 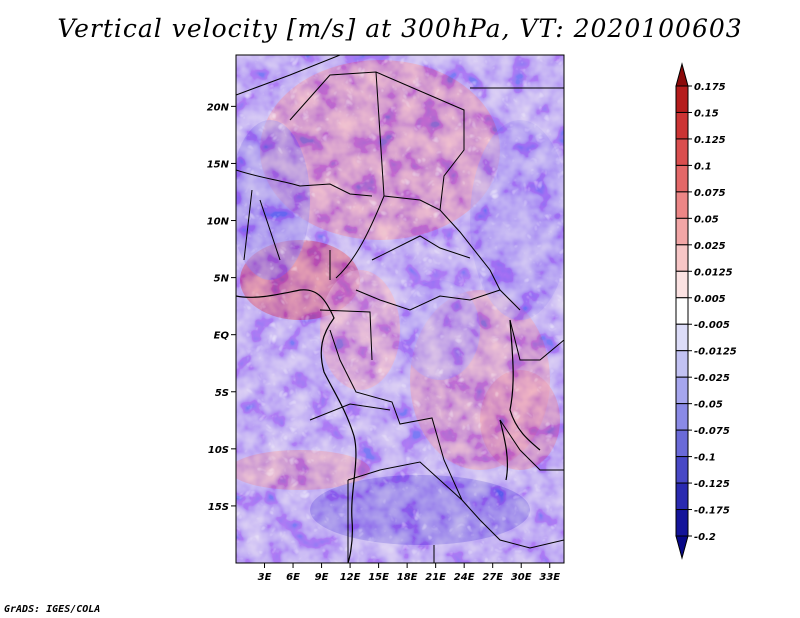 I want to click on lon-label: 21E, so click(x=435, y=577).